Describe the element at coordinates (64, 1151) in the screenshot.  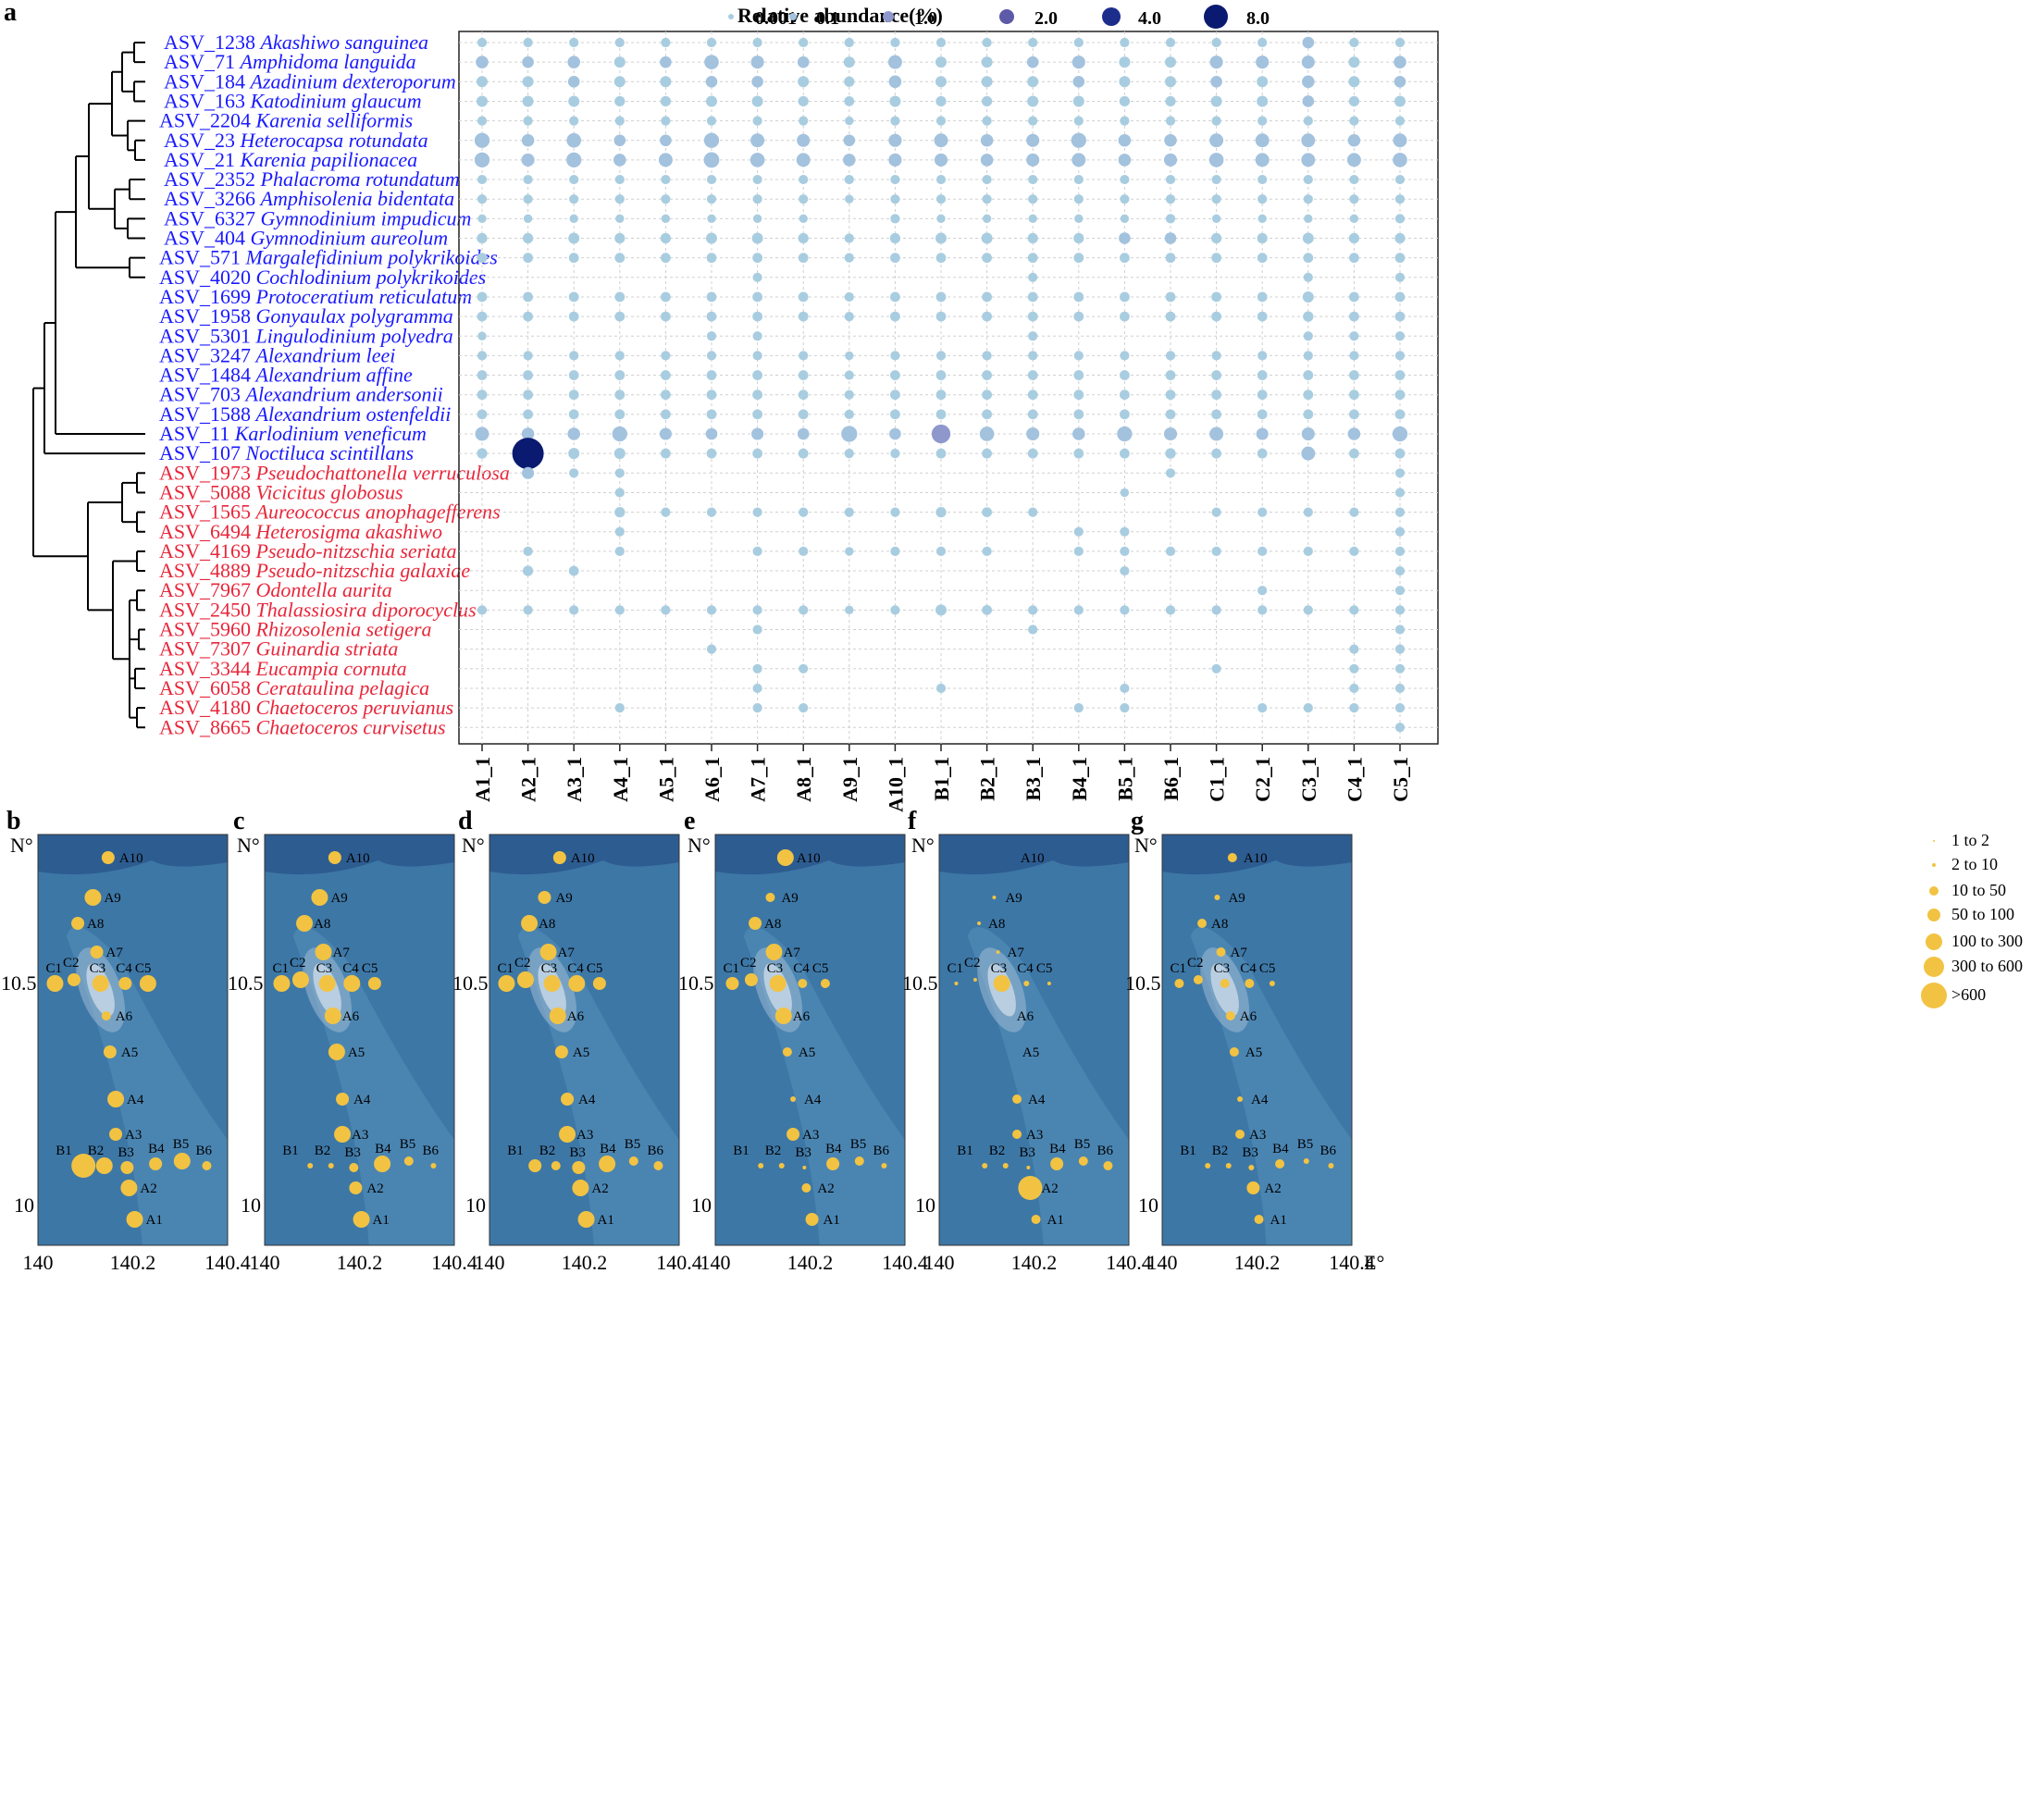
I see `site-label: B1` at that location.